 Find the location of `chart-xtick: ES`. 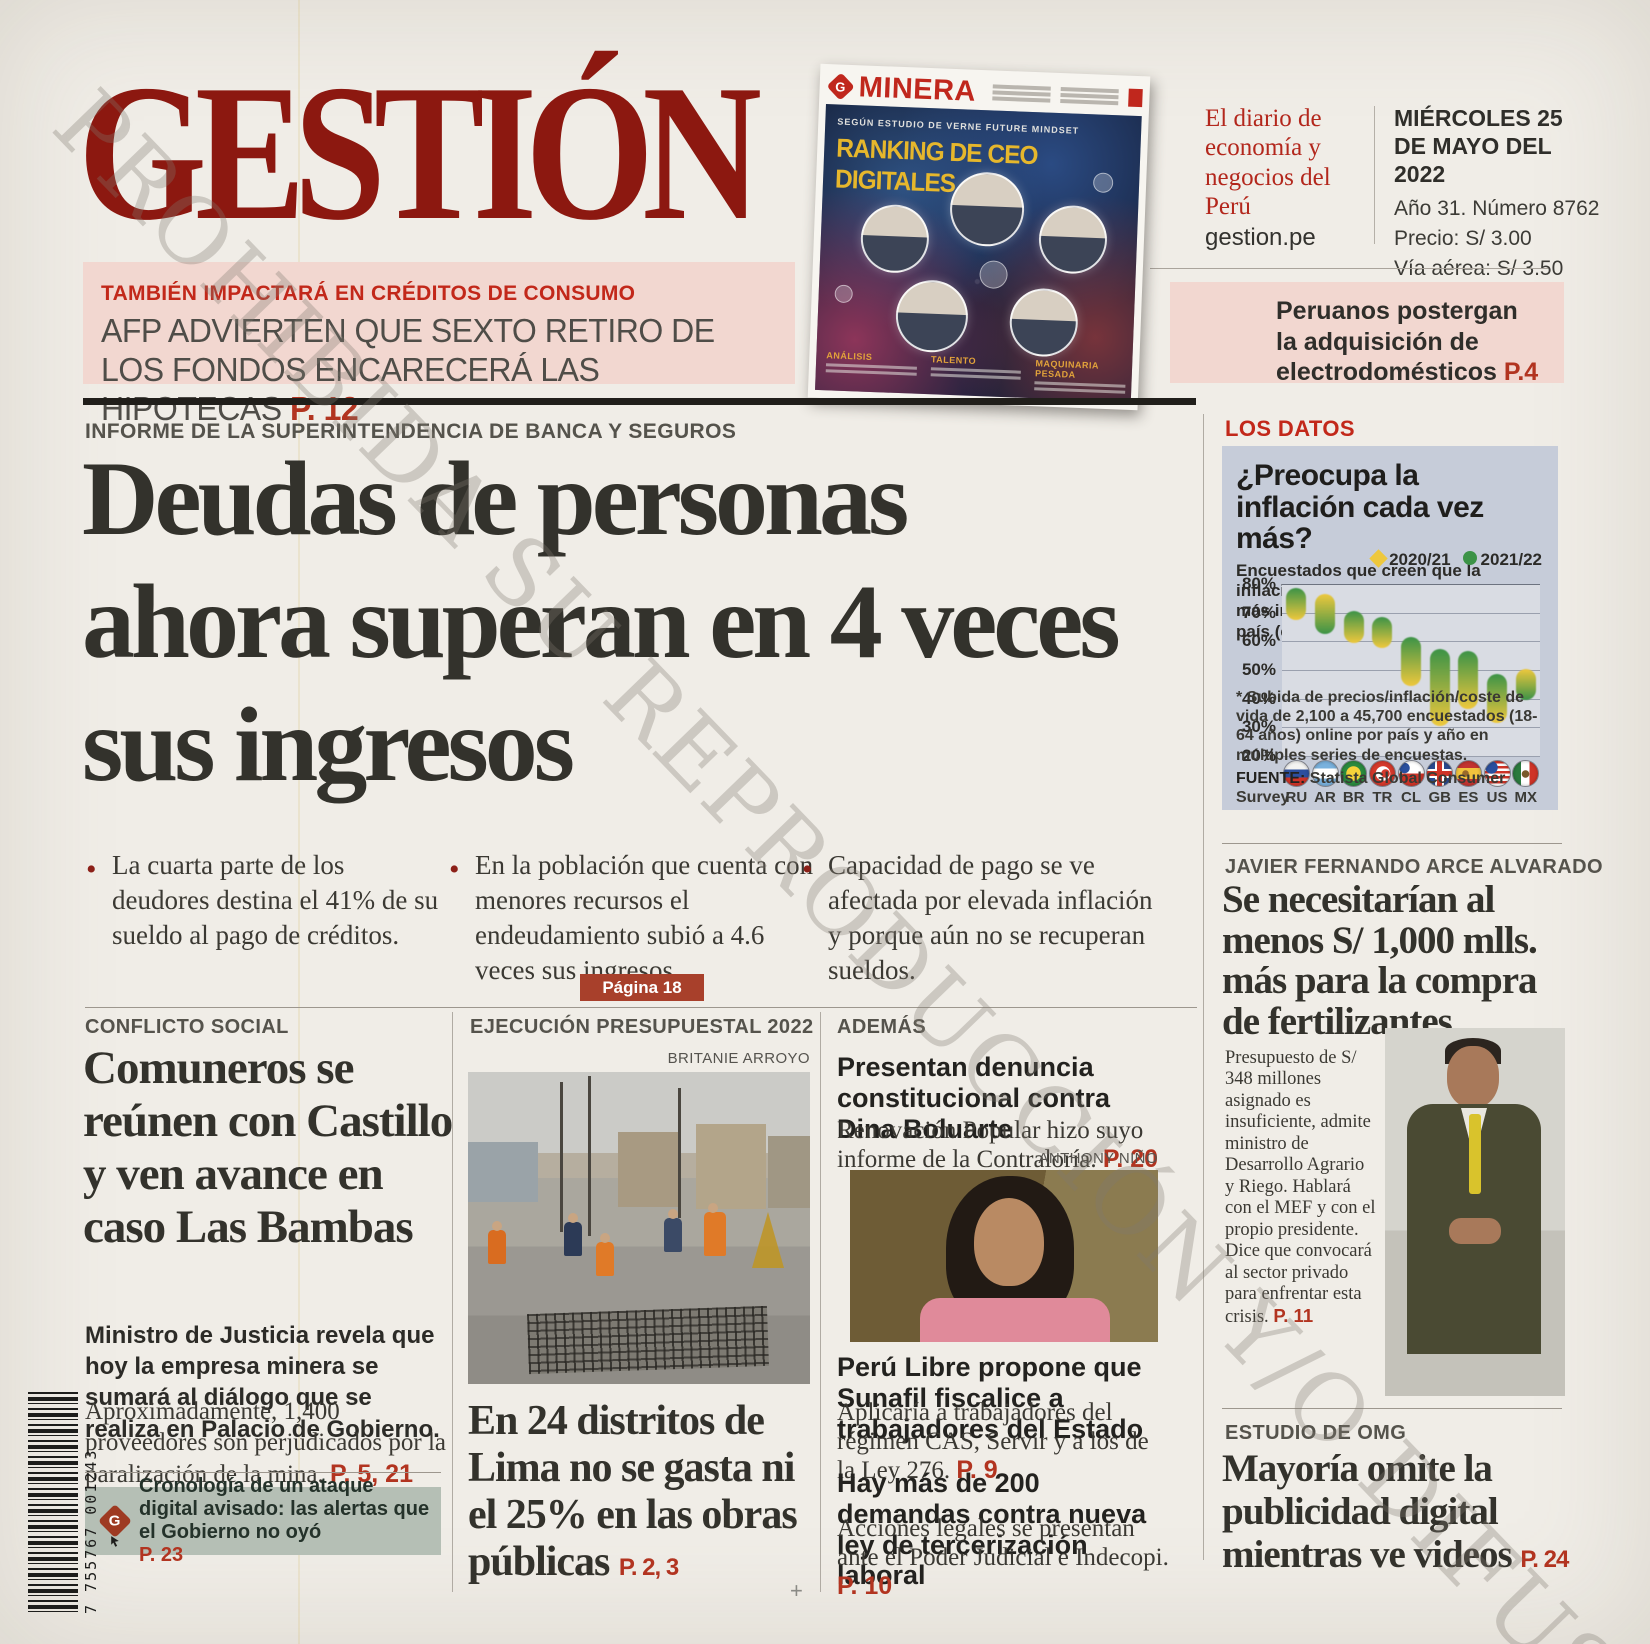

chart-xtick: ES is located at coordinates (1468, 797).